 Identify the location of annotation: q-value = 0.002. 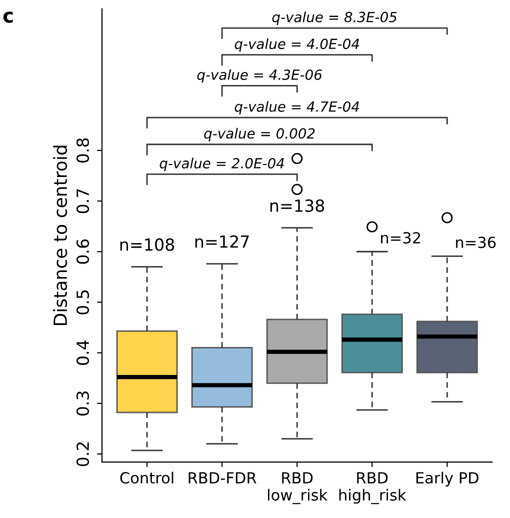
(259, 135).